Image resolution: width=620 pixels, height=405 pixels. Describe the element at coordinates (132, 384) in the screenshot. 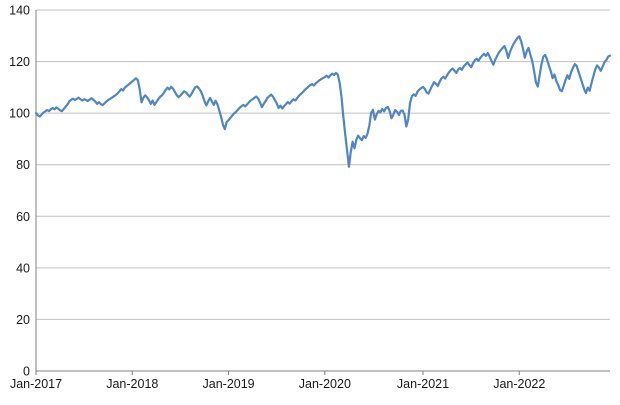

I see `x-tick-label: Jan-2018` at that location.